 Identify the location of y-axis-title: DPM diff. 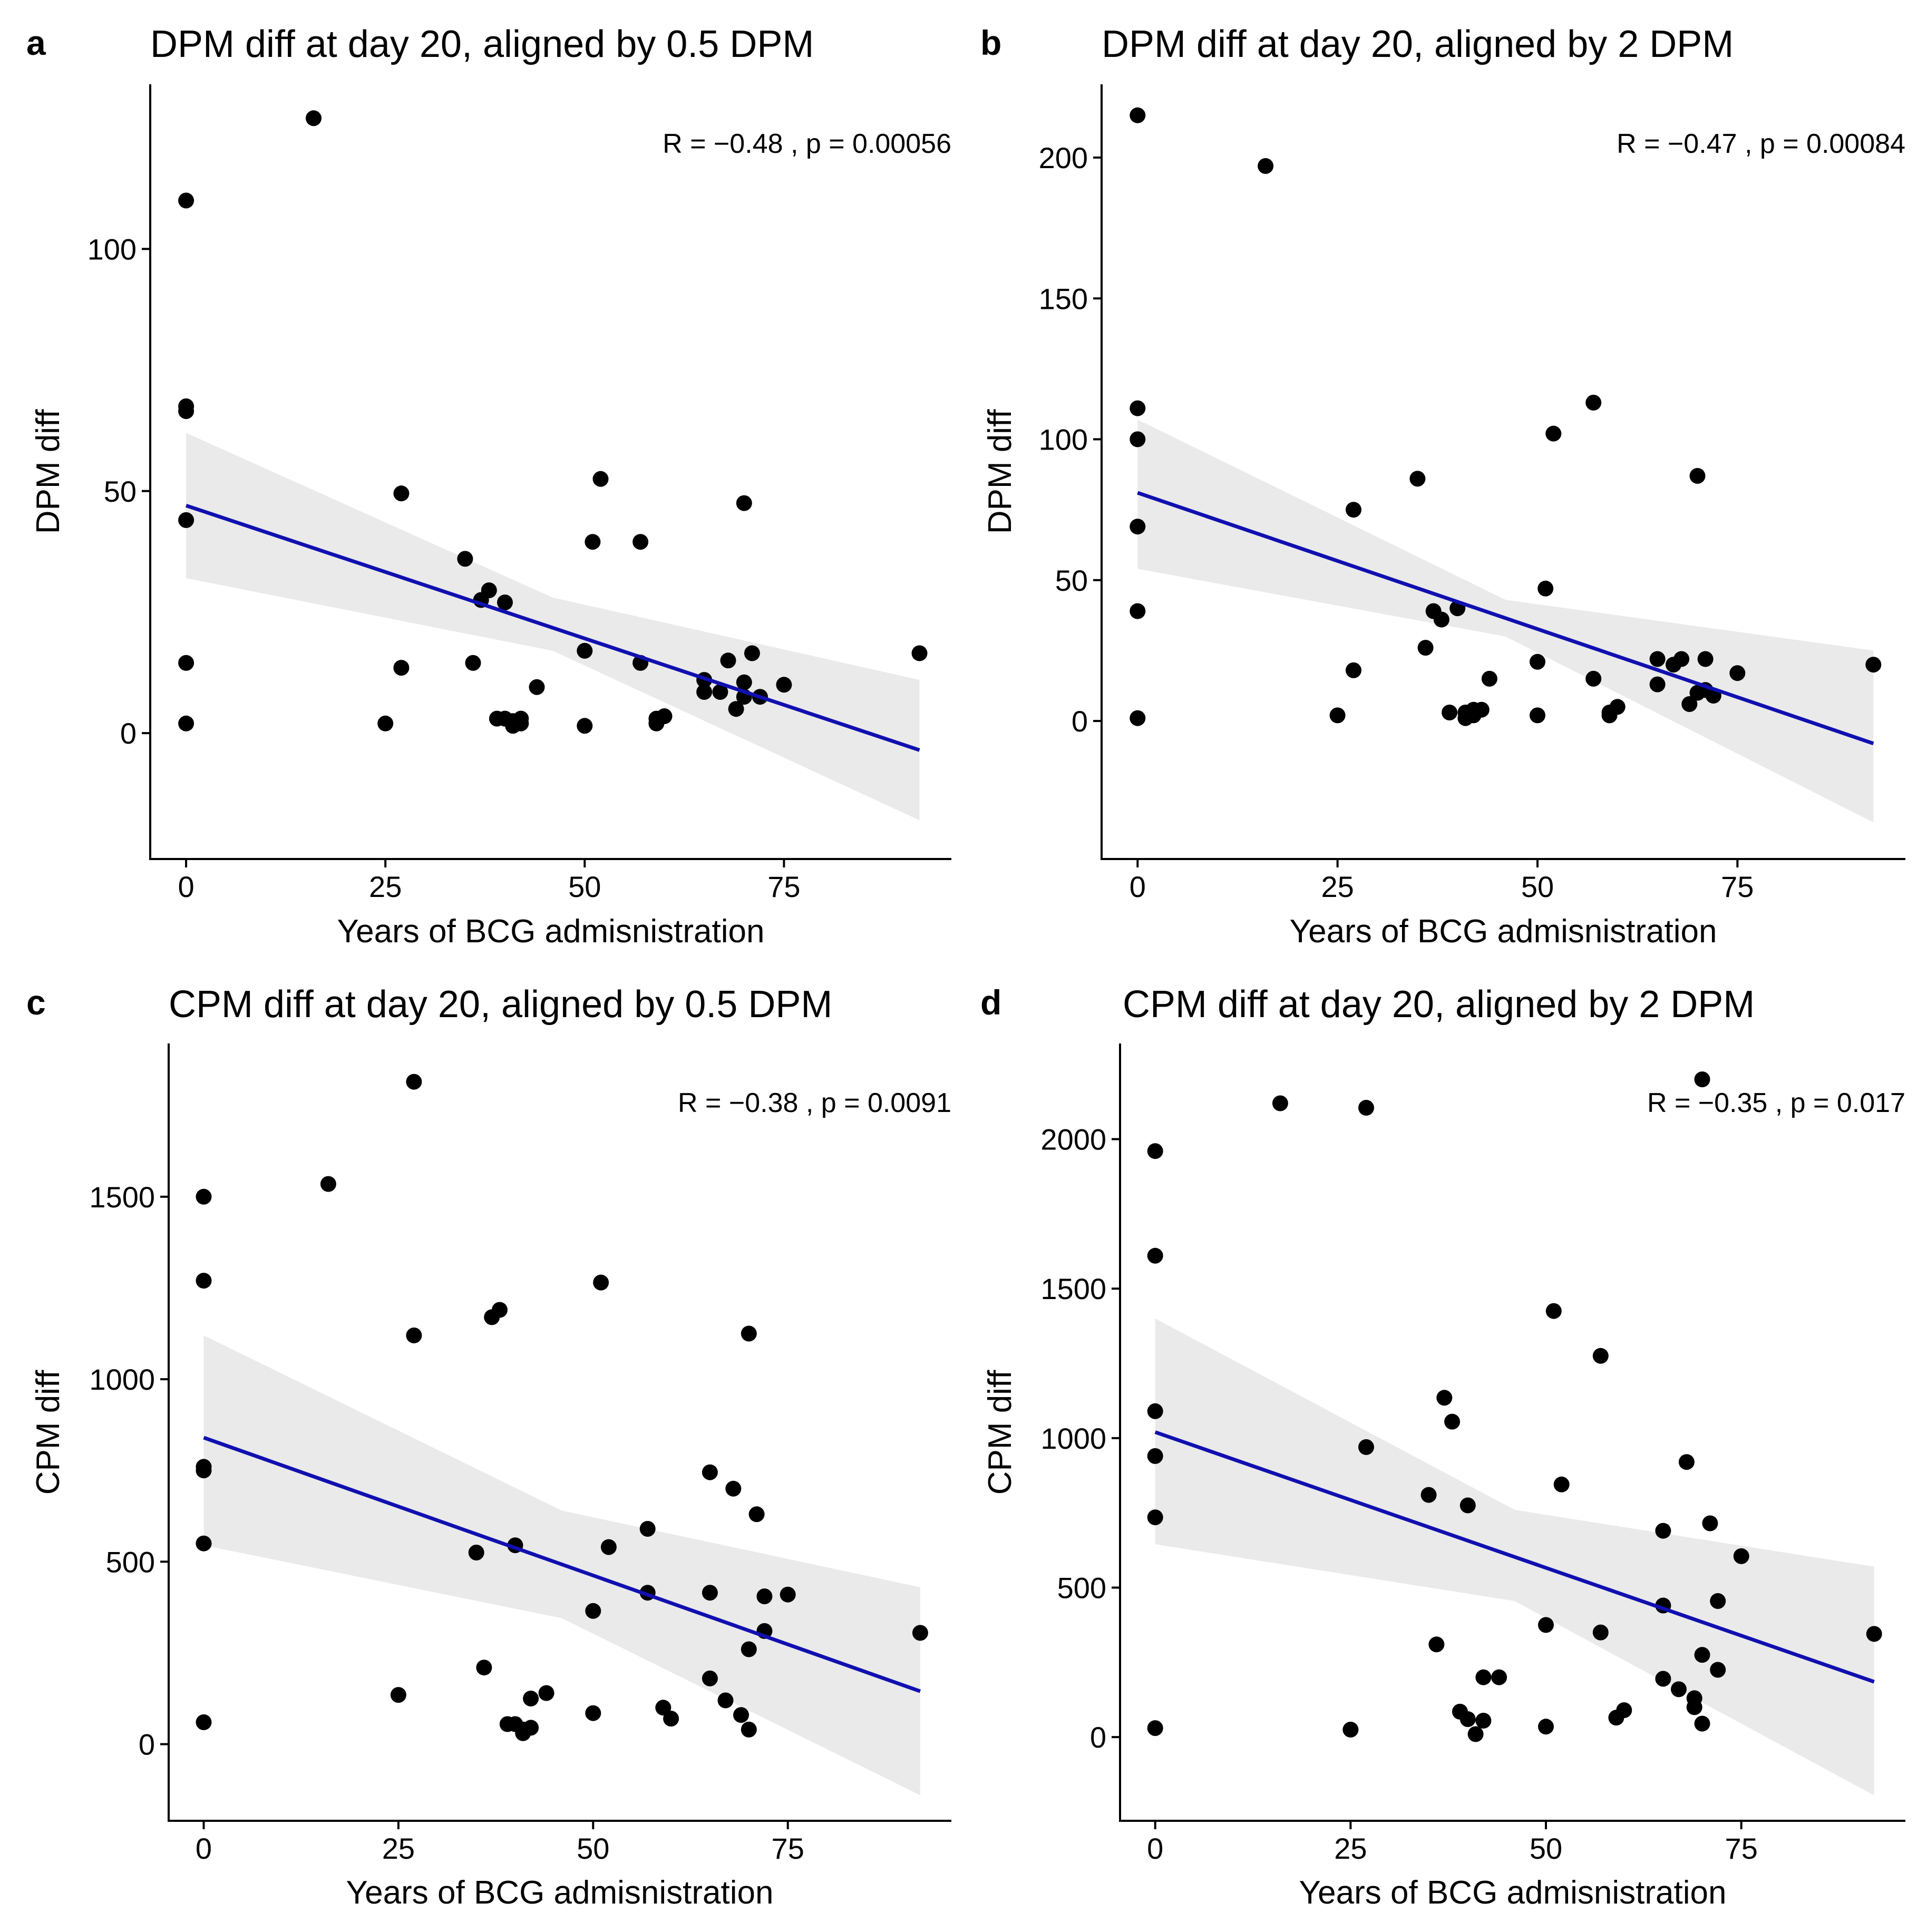
(48, 471).